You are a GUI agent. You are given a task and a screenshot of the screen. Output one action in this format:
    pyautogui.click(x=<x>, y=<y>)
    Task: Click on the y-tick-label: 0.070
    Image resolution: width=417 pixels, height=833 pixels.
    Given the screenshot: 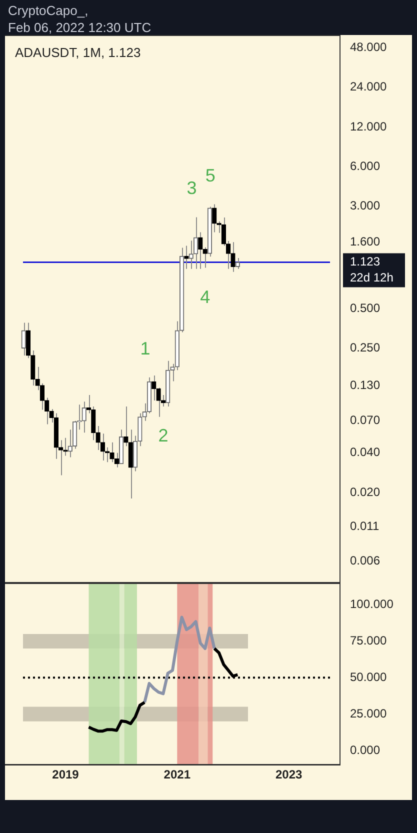 What is the action you would take?
    pyautogui.click(x=365, y=420)
    